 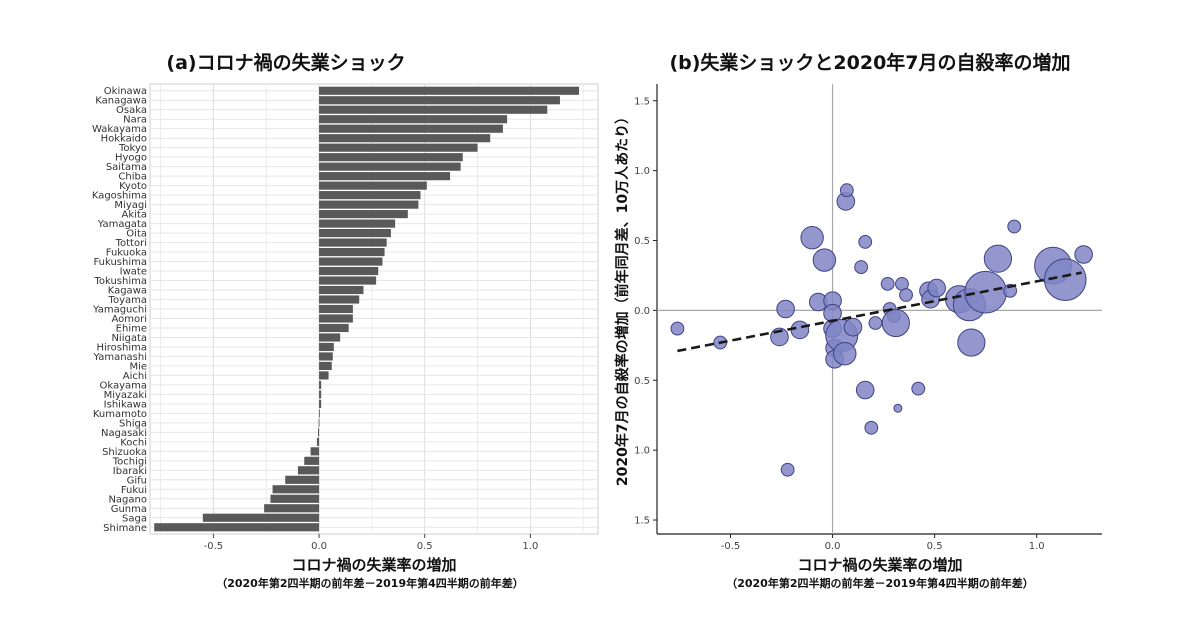 I want to click on scatter-trend-line, so click(x=879, y=312).